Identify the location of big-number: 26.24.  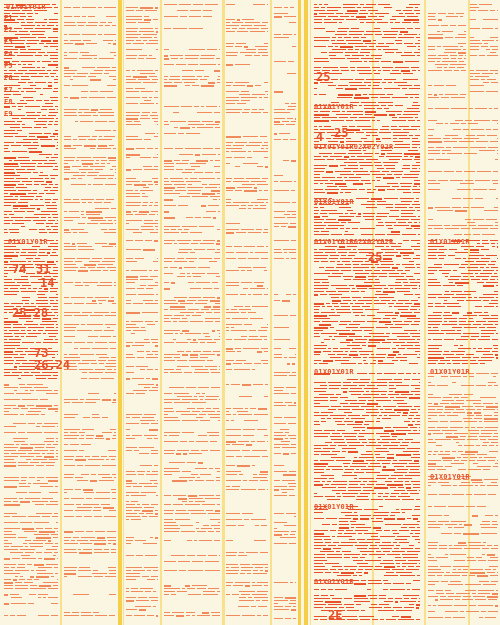
(52, 365).